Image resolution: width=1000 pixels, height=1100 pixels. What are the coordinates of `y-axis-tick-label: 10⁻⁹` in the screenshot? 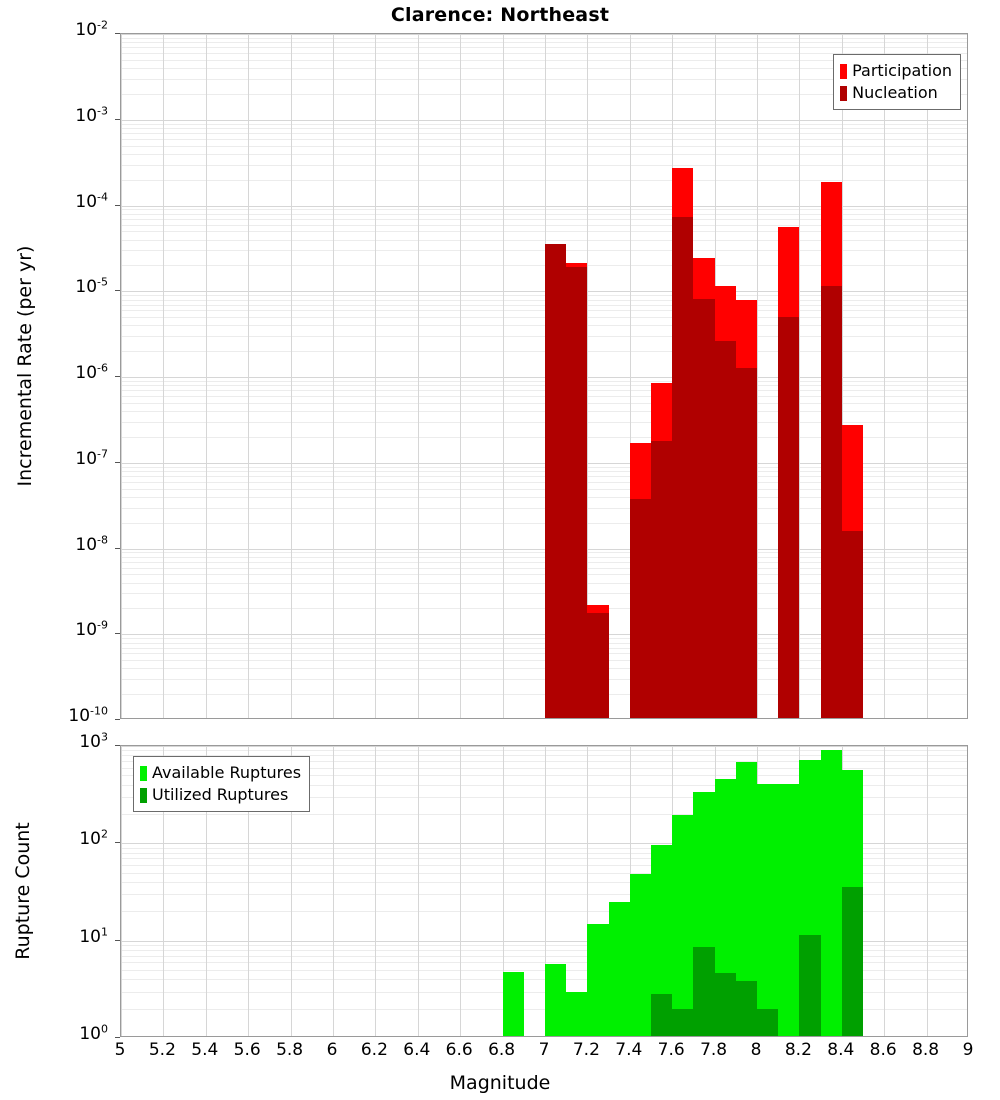 It's located at (91, 629).